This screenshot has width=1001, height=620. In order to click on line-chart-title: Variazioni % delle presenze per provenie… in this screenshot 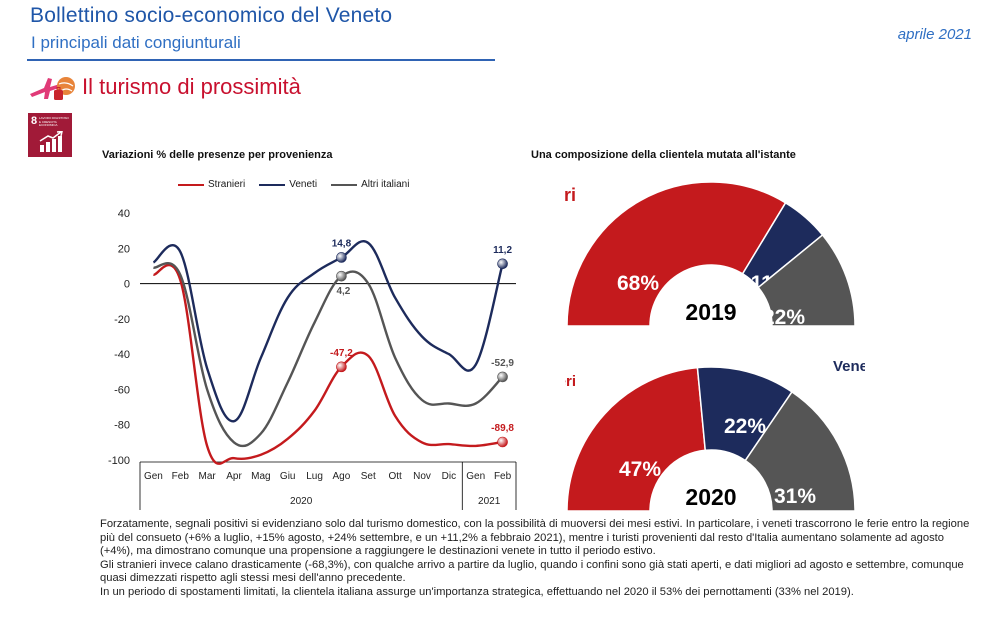, I will do `click(217, 155)`.